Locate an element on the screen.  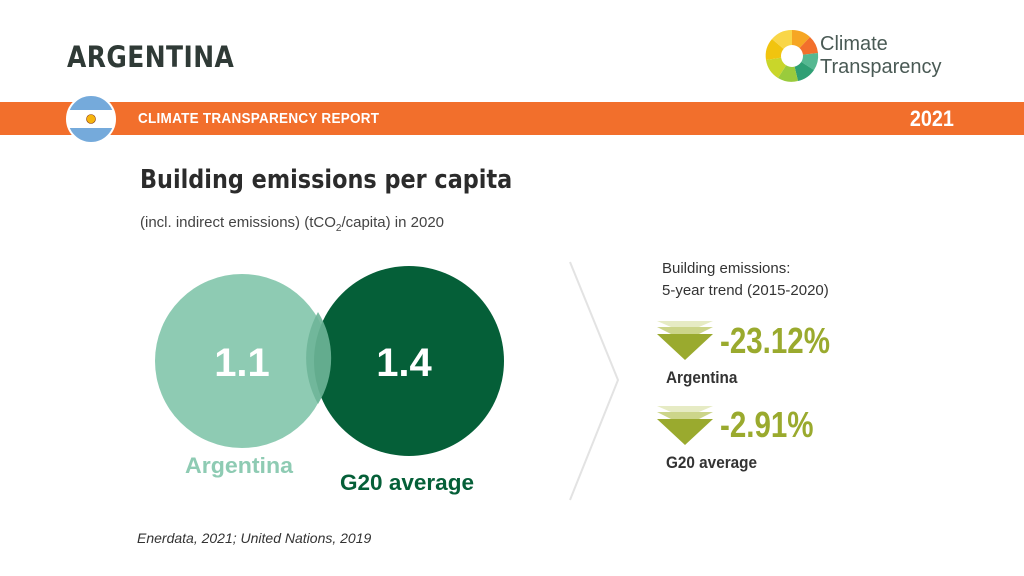
report-title: CLIMATE TRANSPARENCY REPORT is located at coordinates (259, 118).